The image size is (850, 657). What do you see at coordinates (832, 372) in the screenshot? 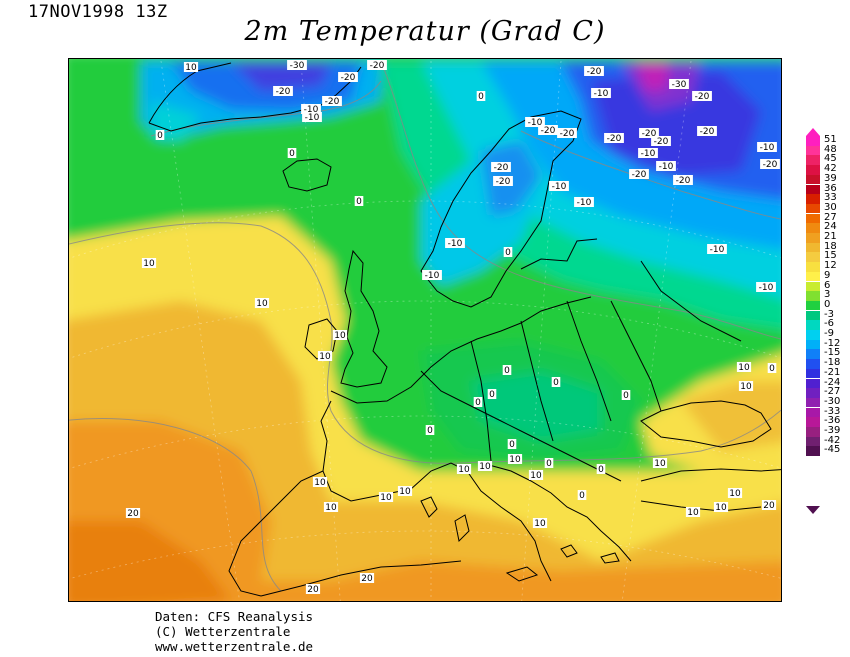
I see `legend-level-label: -21` at bounding box center [832, 372].